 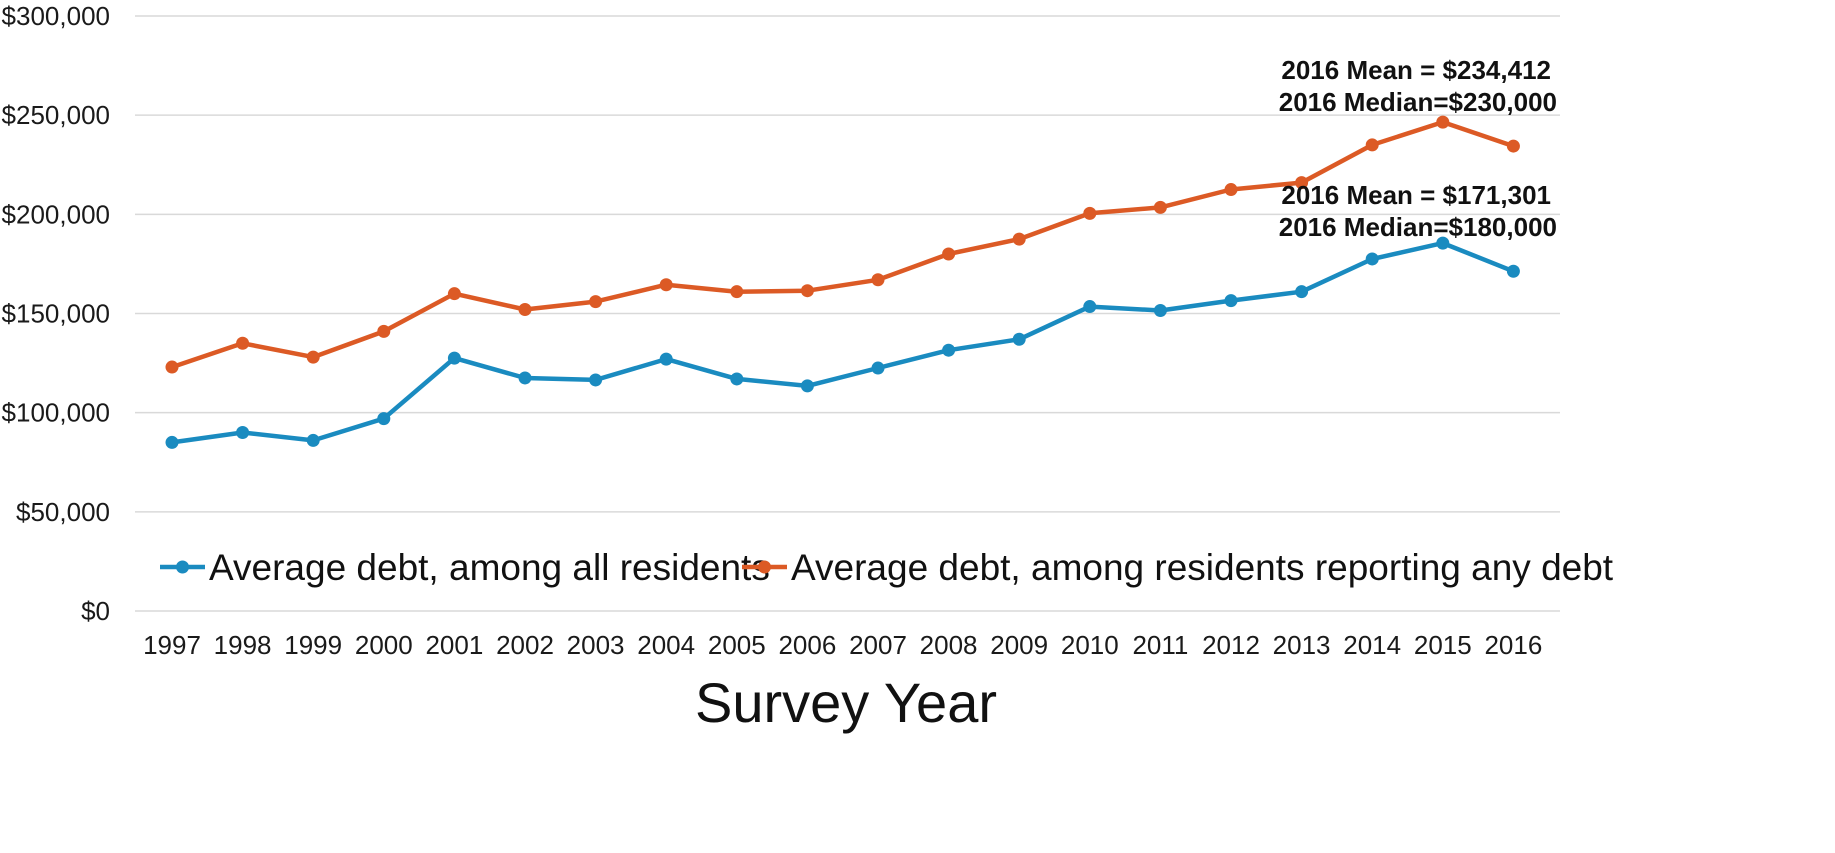 I want to click on x-axis-title: Survey Year, so click(x=846, y=702).